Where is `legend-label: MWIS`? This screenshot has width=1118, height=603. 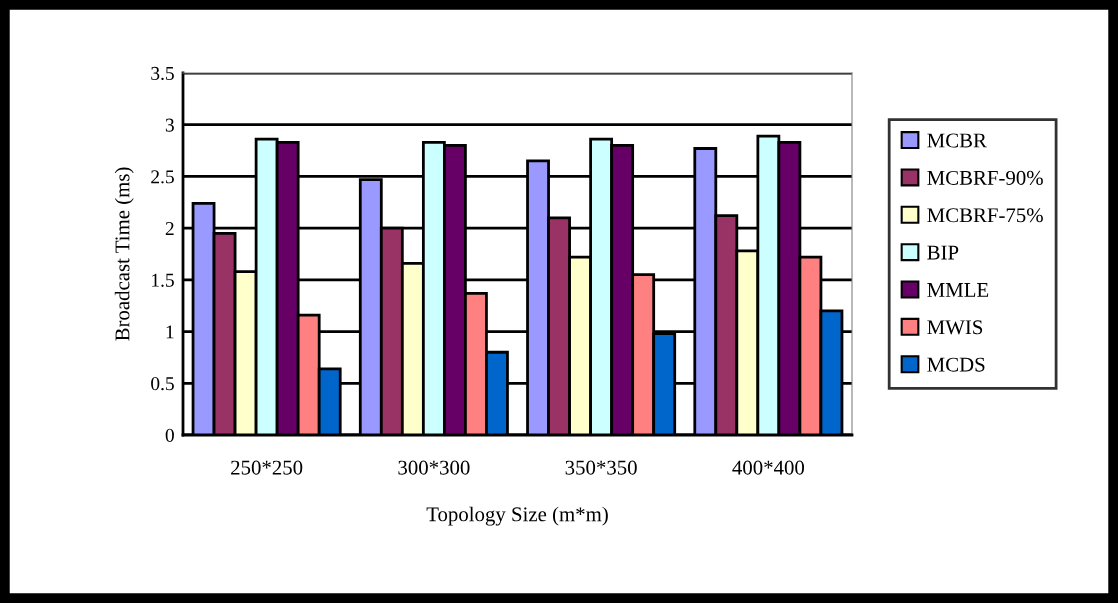
legend-label: MWIS is located at coordinates (955, 327).